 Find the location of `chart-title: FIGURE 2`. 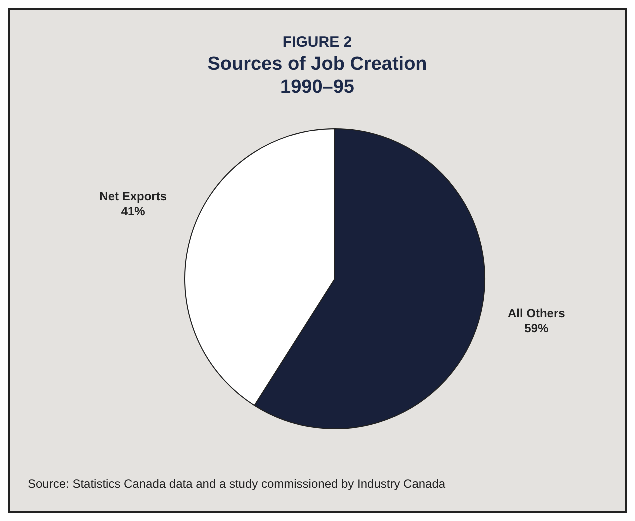

chart-title: FIGURE 2 is located at coordinates (318, 42).